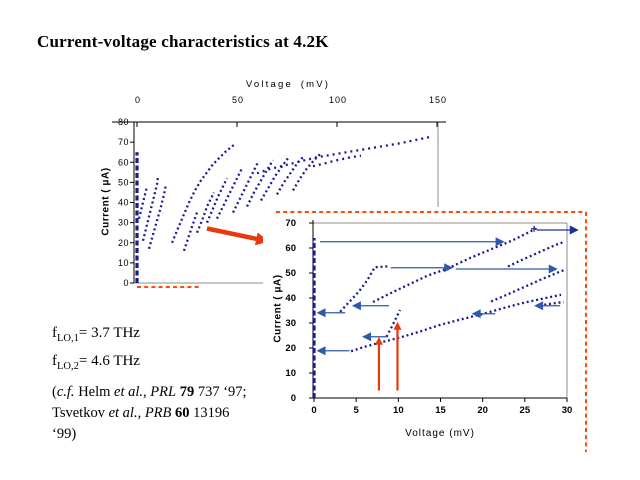  I want to click on inset-chart-y-axis-title: Current ( μA), so click(278, 308).